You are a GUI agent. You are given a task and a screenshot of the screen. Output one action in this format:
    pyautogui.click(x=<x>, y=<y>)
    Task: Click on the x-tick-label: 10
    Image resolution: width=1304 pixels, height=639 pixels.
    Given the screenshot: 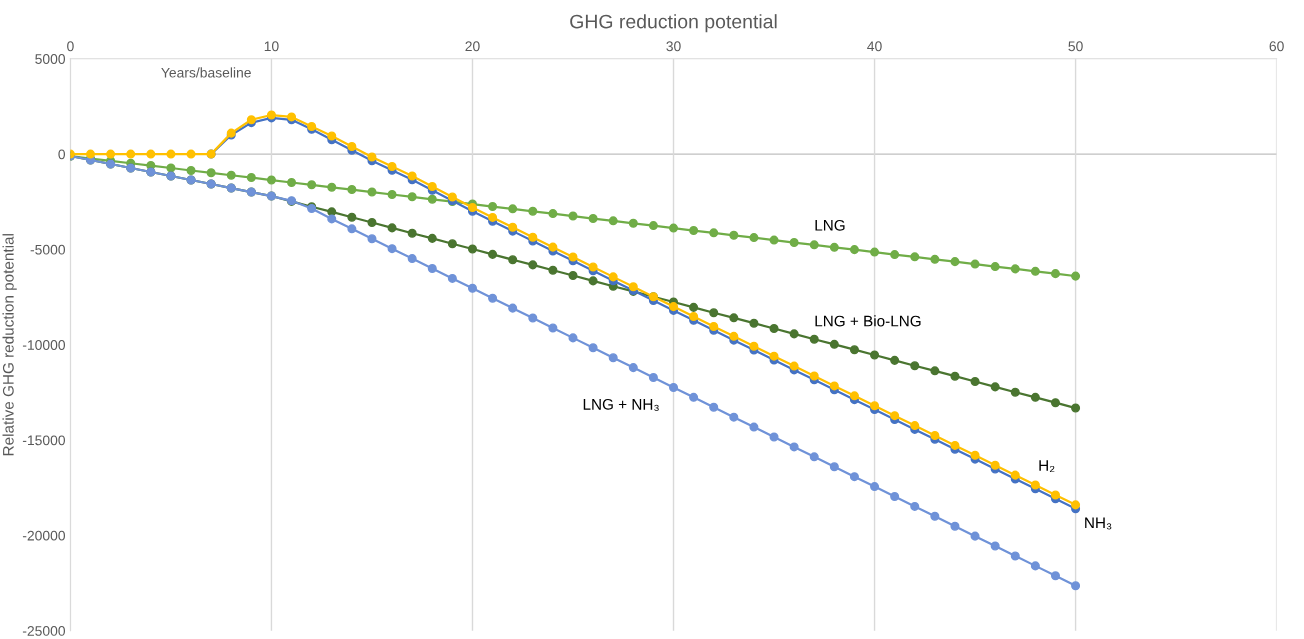 What is the action you would take?
    pyautogui.click(x=271, y=46)
    